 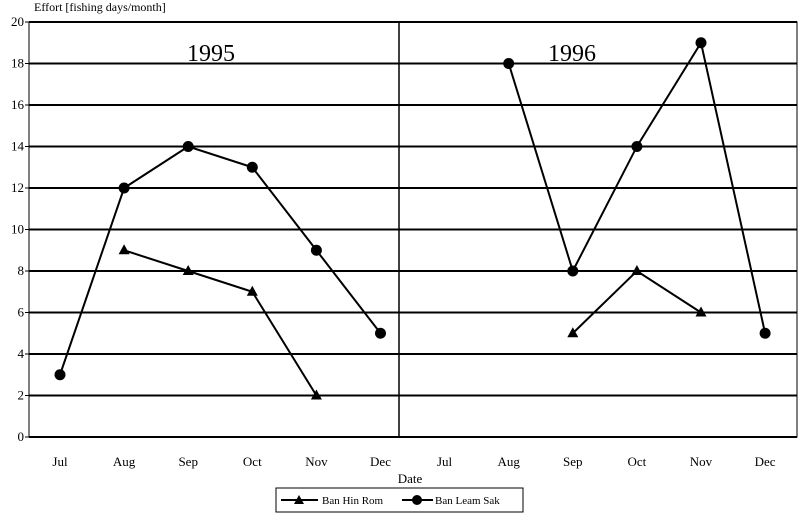 I want to click on period-label-1996: 1996, so click(x=572, y=54).